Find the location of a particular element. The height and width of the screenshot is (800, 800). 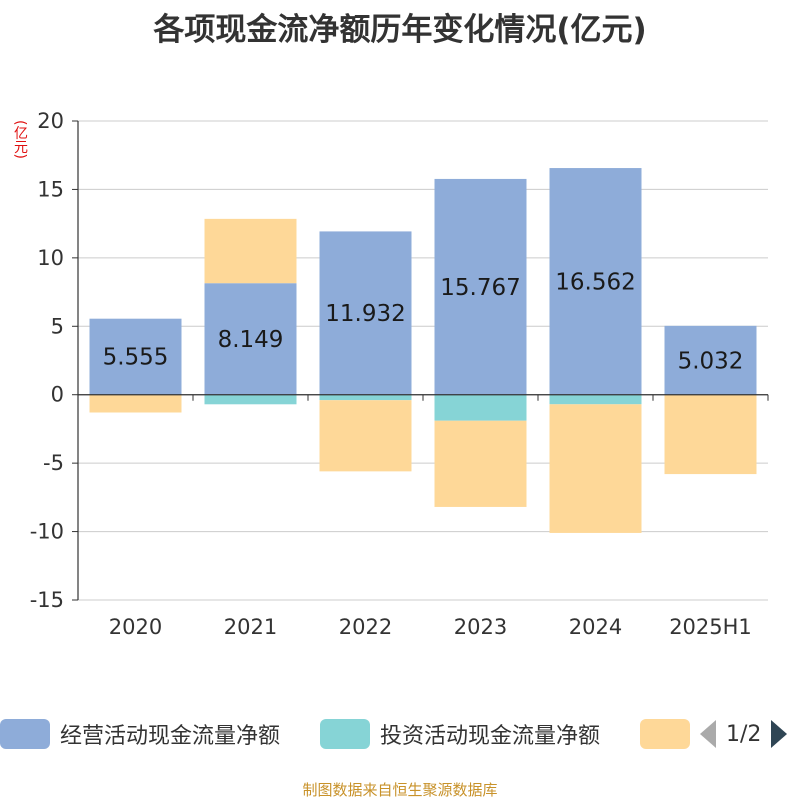

y-tick-label: -5 is located at coordinates (53, 463).